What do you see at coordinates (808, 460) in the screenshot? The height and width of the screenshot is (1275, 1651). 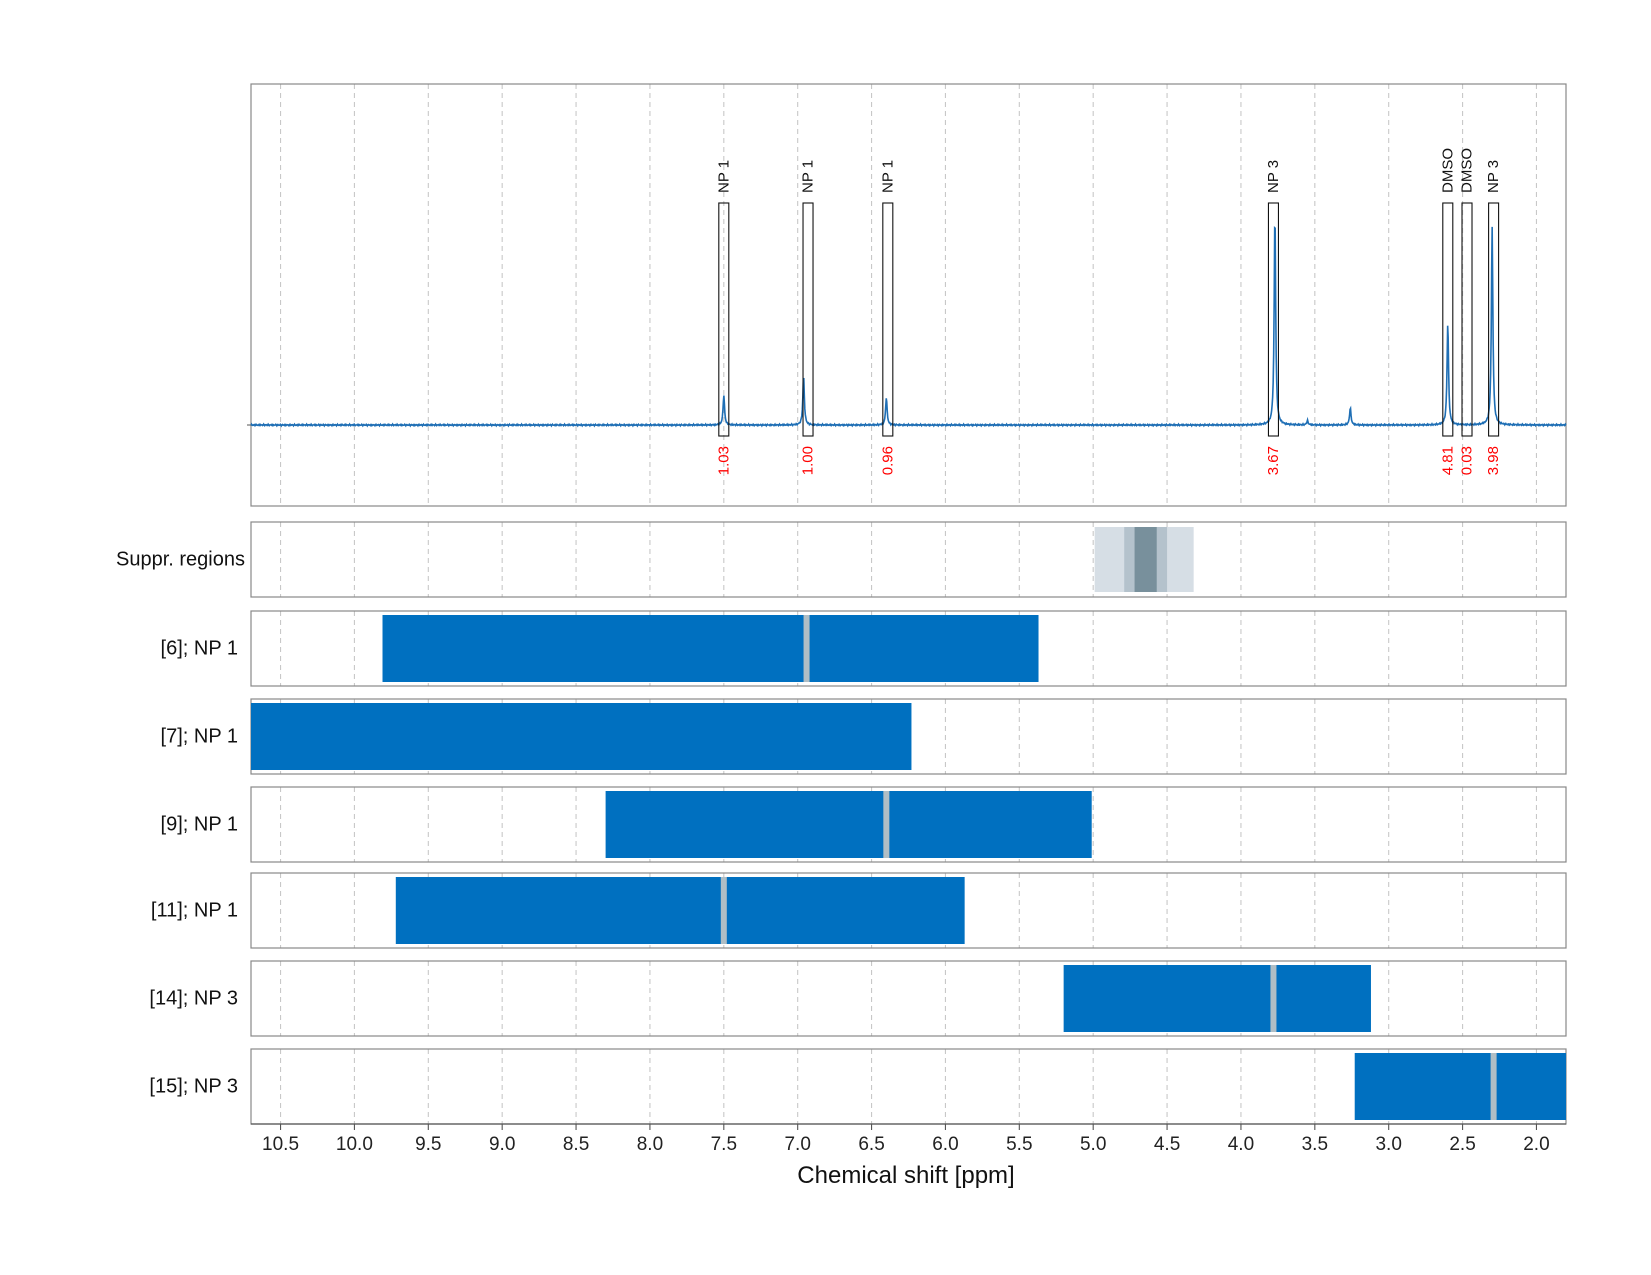 I see `peak-integral-label: 1.00` at bounding box center [808, 460].